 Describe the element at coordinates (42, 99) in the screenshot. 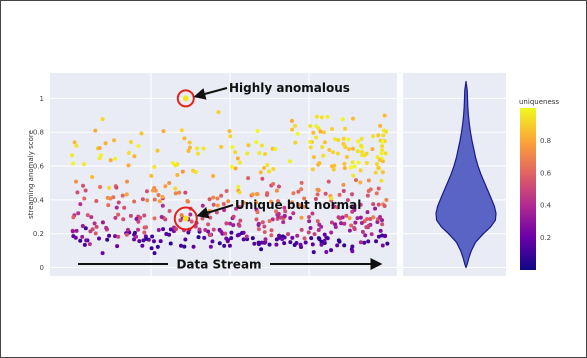

I see `y-tick-label: 1` at that location.